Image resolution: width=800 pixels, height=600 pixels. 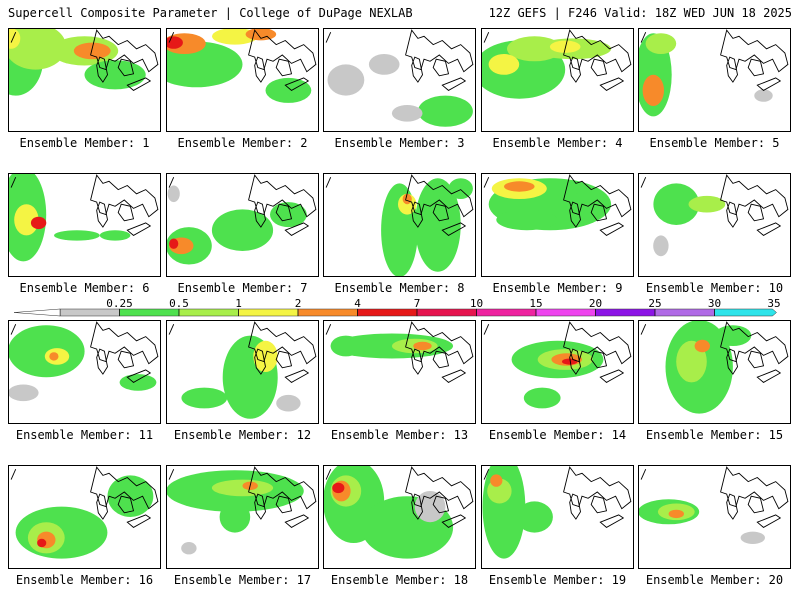 I want to click on member-label: Ensemble Member: 19, so click(x=557, y=580).